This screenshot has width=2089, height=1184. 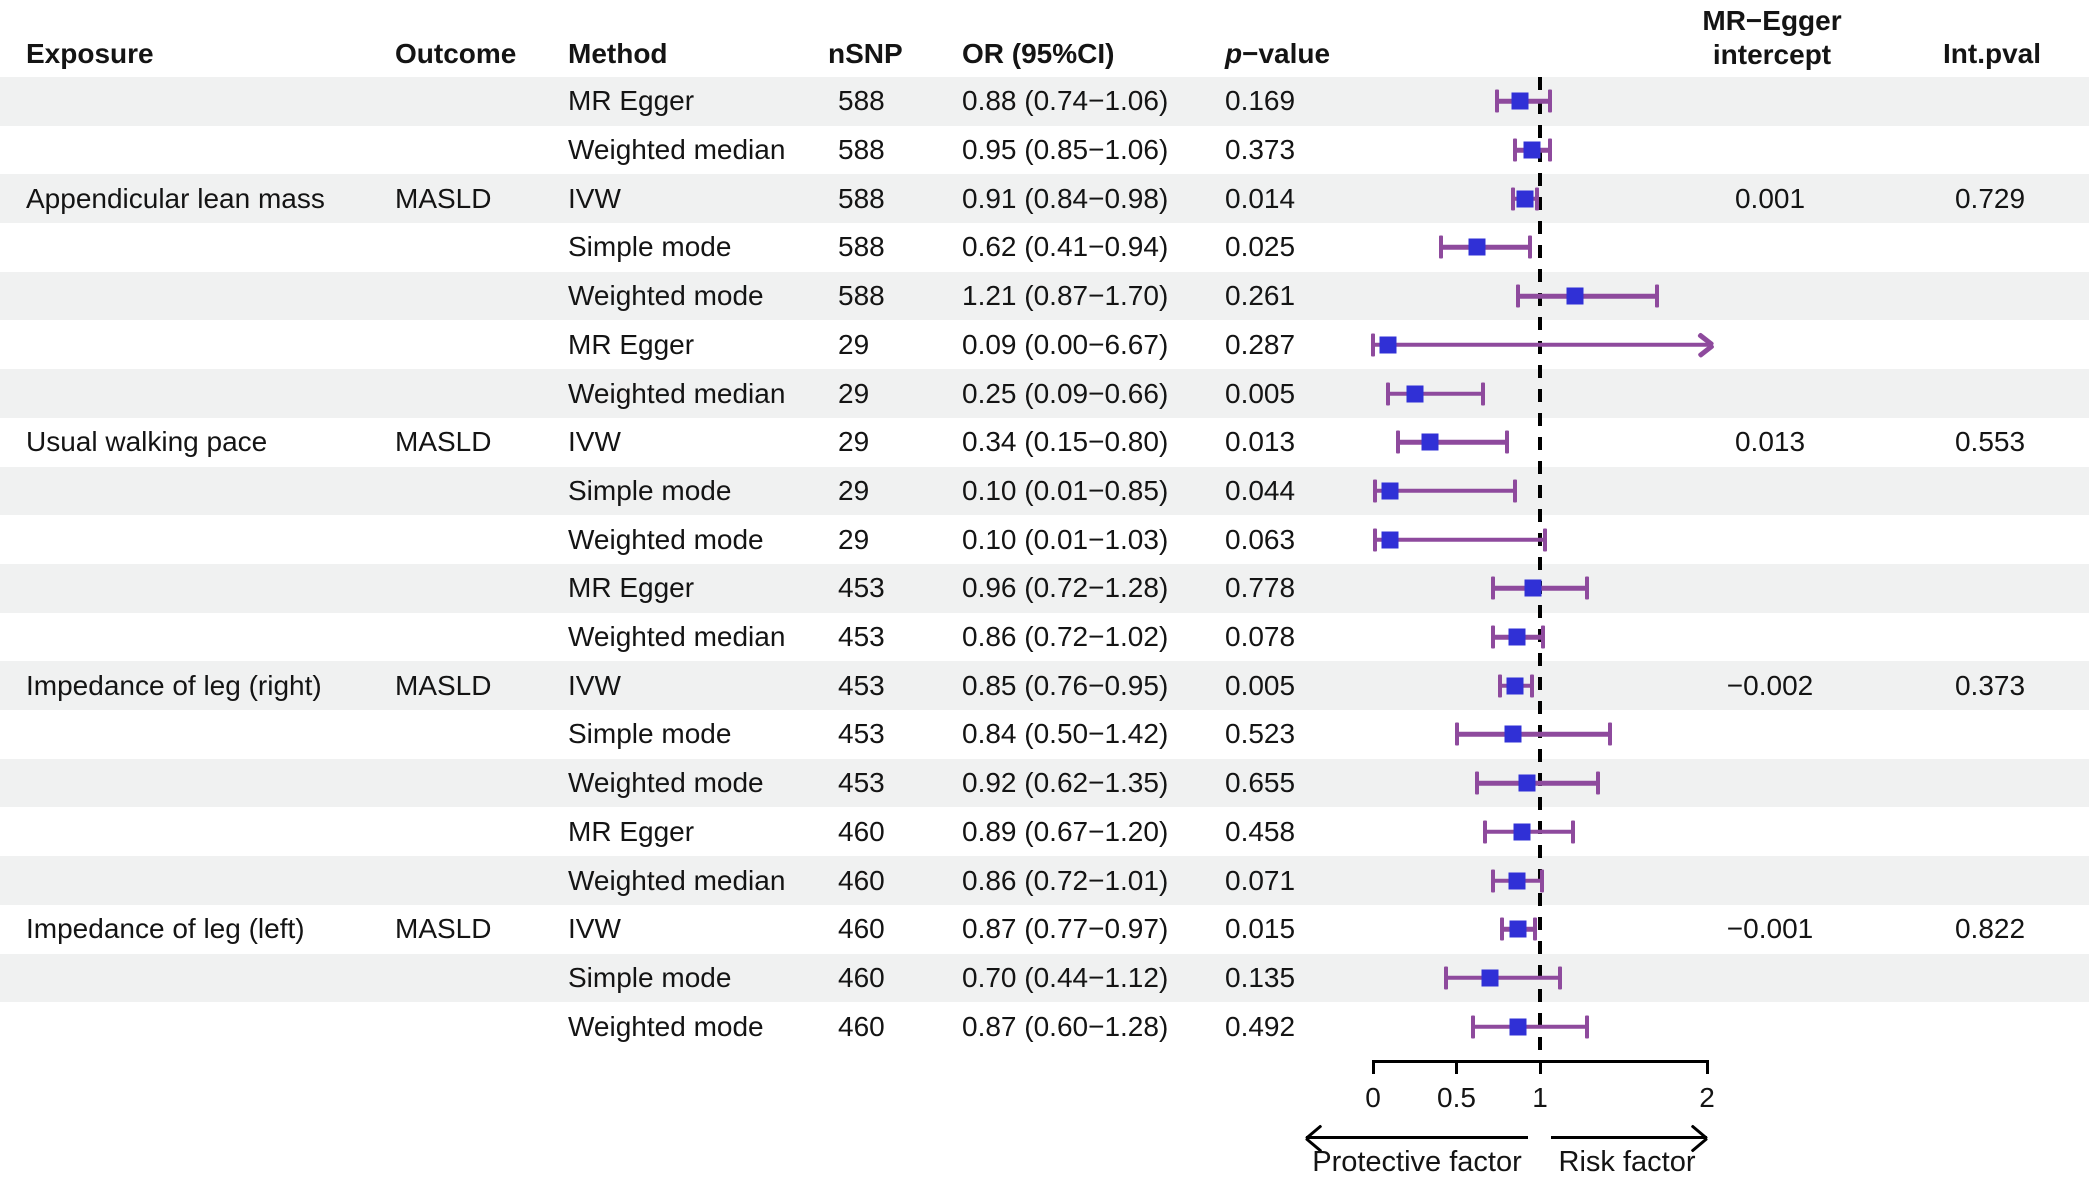 What do you see at coordinates (1260, 880) in the screenshot?
I see `cell-pvalue: 0.071` at bounding box center [1260, 880].